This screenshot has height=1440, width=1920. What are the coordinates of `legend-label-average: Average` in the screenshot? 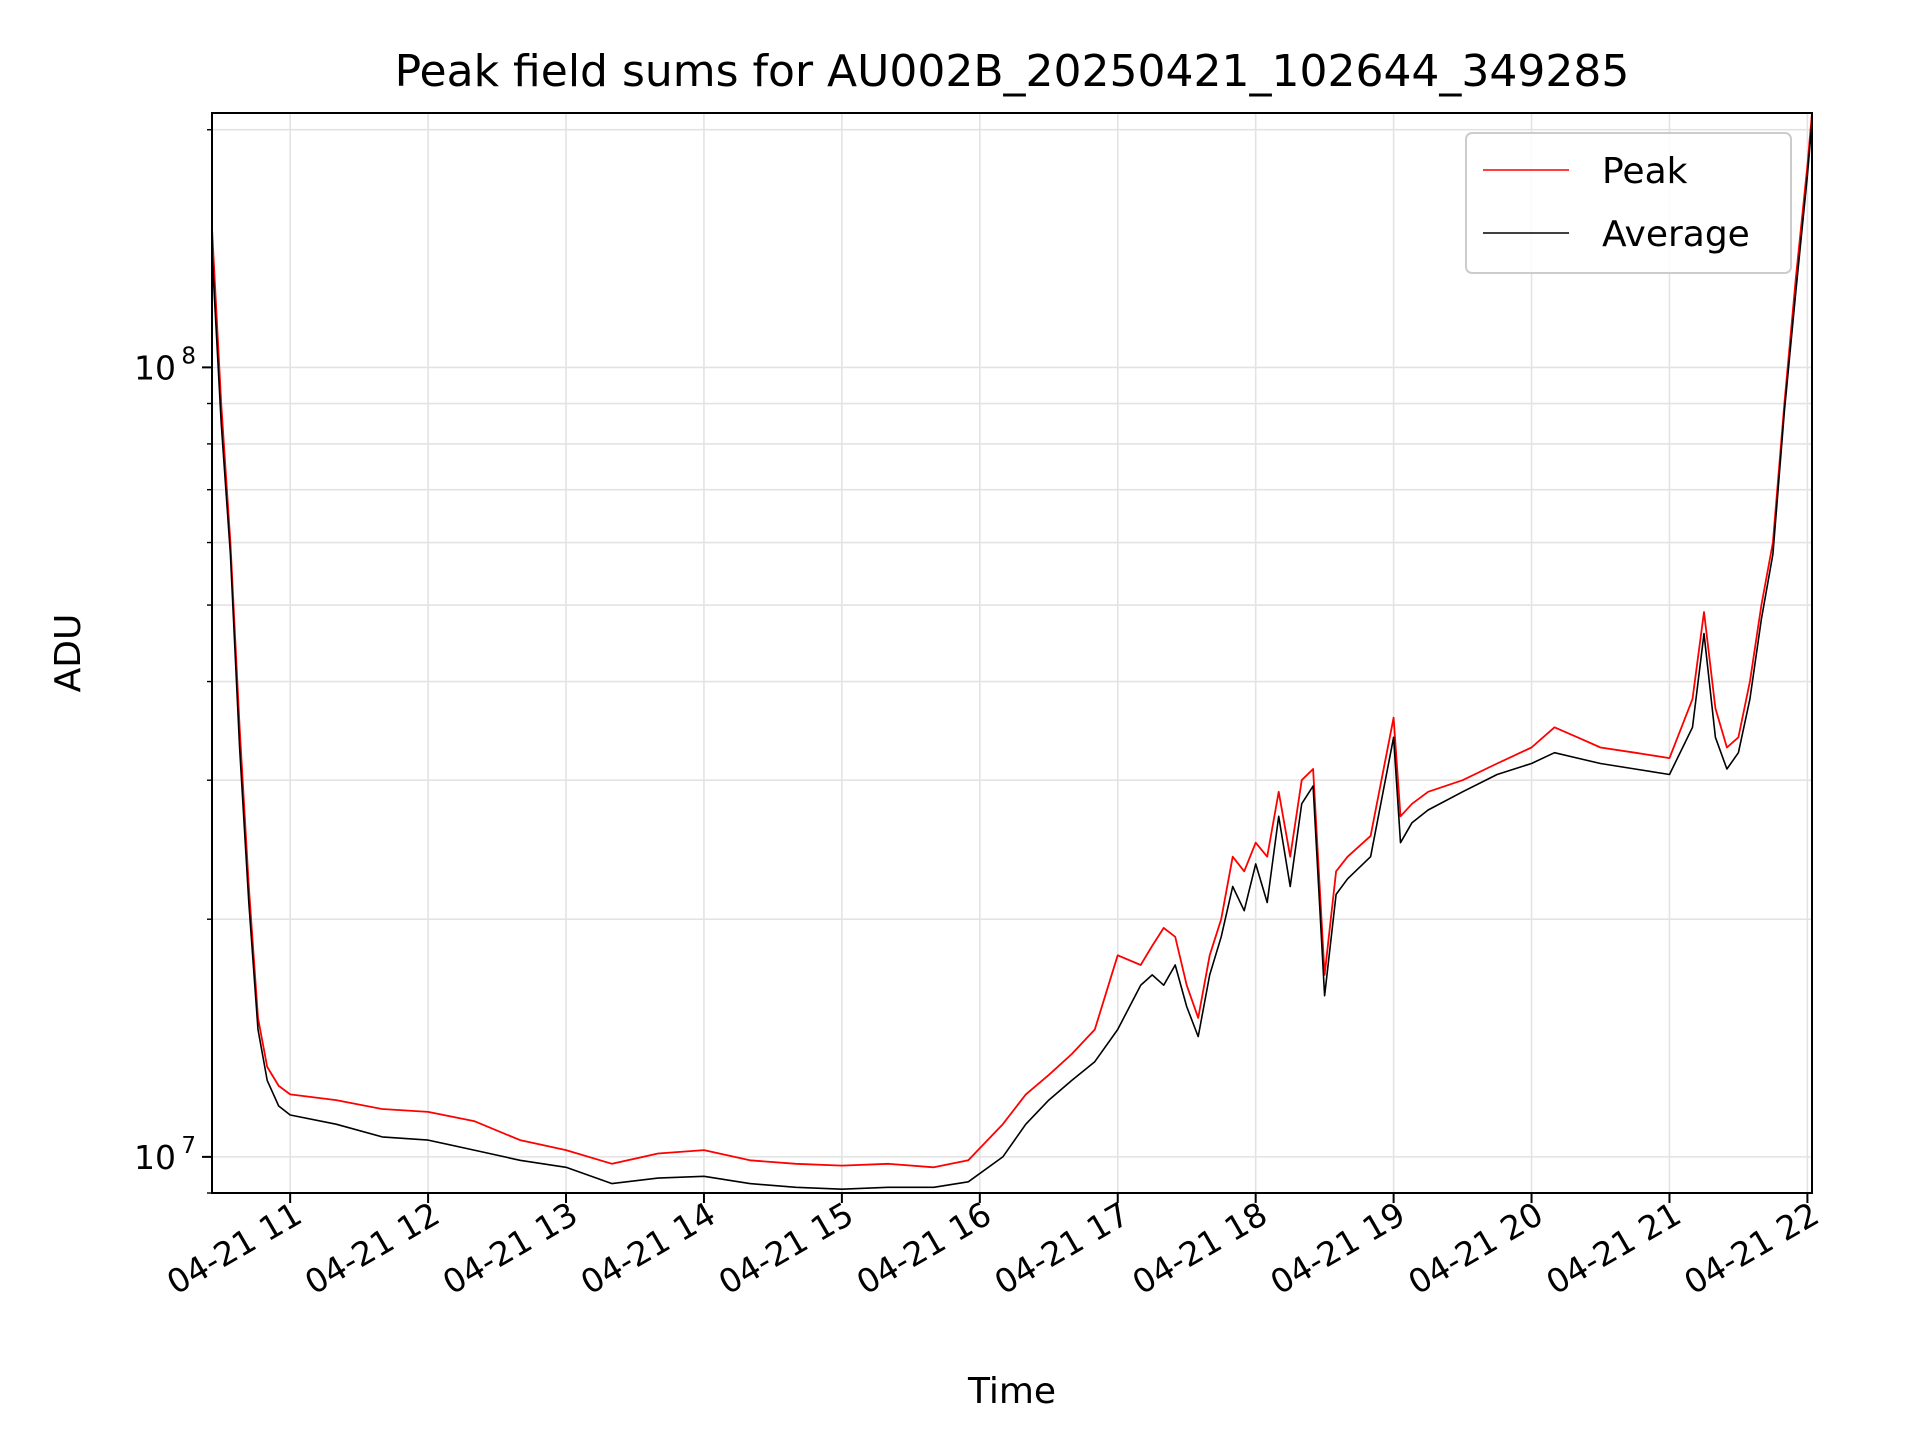 It's located at (1676, 234).